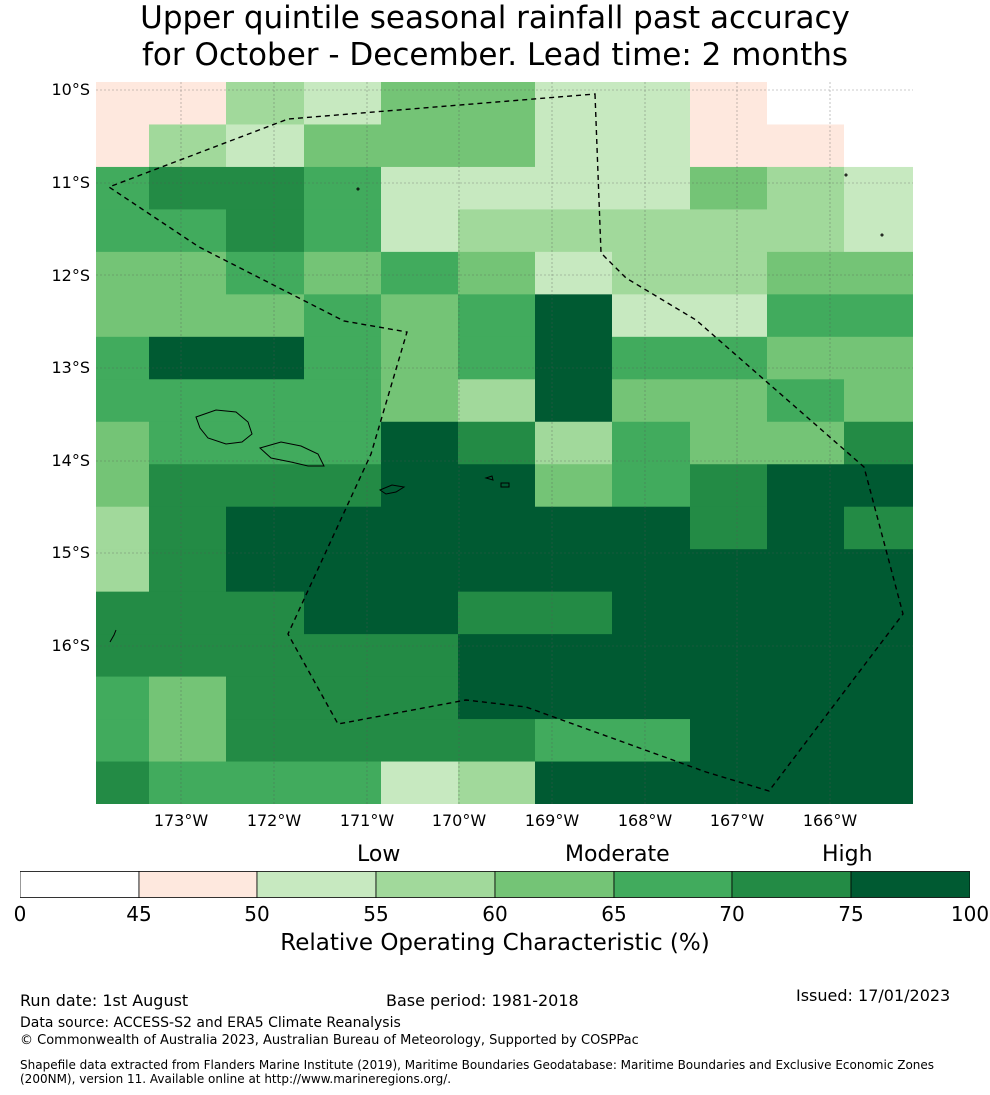  I want to click on lon-label-168w: 168°W, so click(645, 820).